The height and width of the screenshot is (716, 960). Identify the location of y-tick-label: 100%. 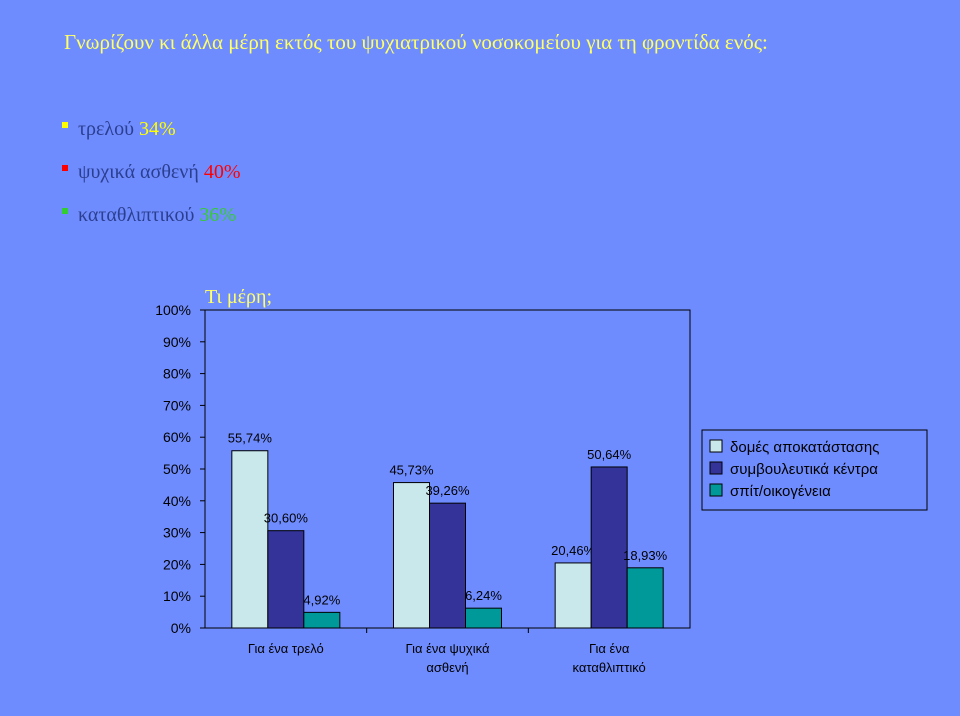
(173, 310).